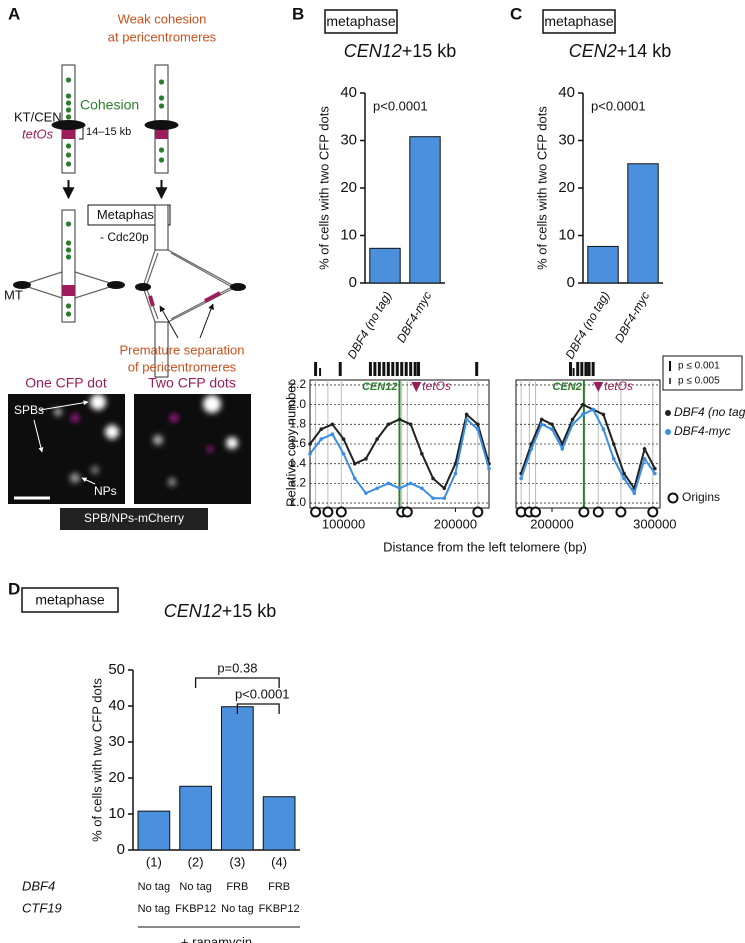 This screenshot has height=943, width=745. I want to click on table-cell: FKBP12, so click(195, 909).